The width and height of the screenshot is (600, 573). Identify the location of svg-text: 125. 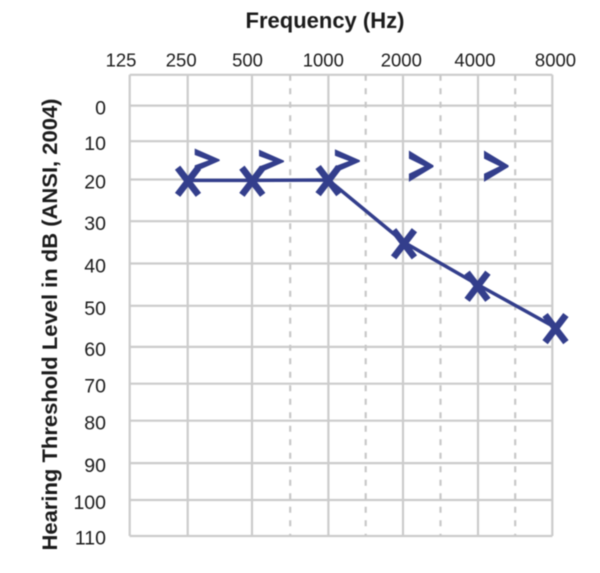
(121, 60).